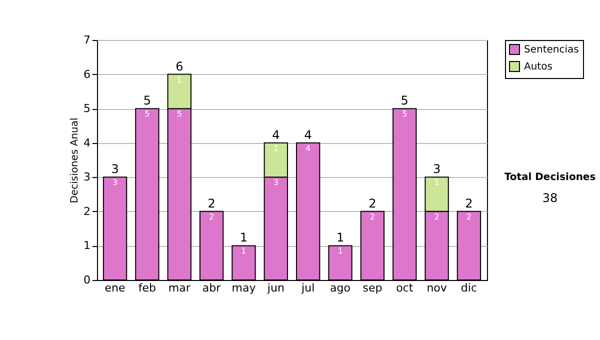 Image resolution: width=600 pixels, height=340 pixels. What do you see at coordinates (87, 280) in the screenshot?
I see `y-tick-label: 0` at bounding box center [87, 280].